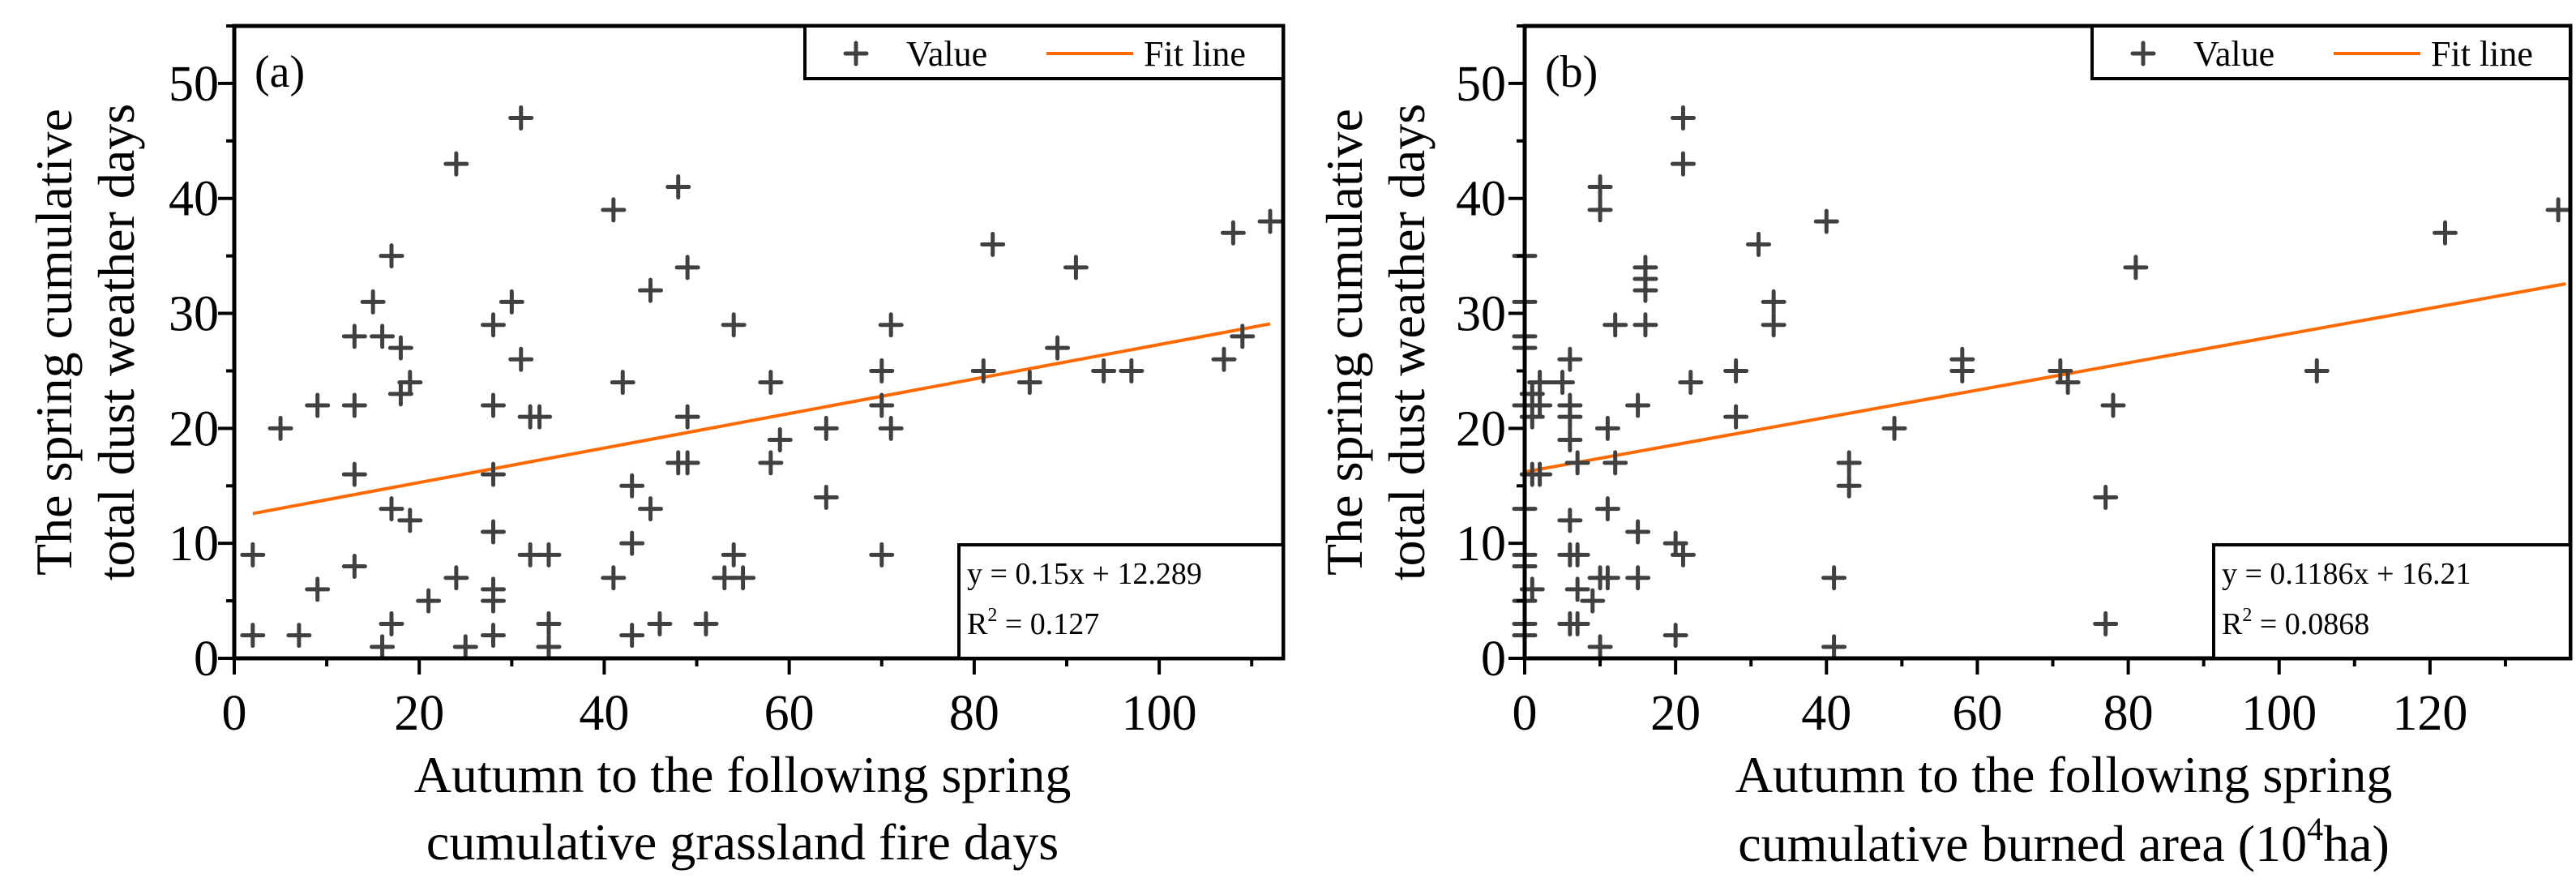 This screenshot has height=891, width=2576. Describe the element at coordinates (977, 624) in the screenshot. I see `r-squared-prefix: R` at that location.